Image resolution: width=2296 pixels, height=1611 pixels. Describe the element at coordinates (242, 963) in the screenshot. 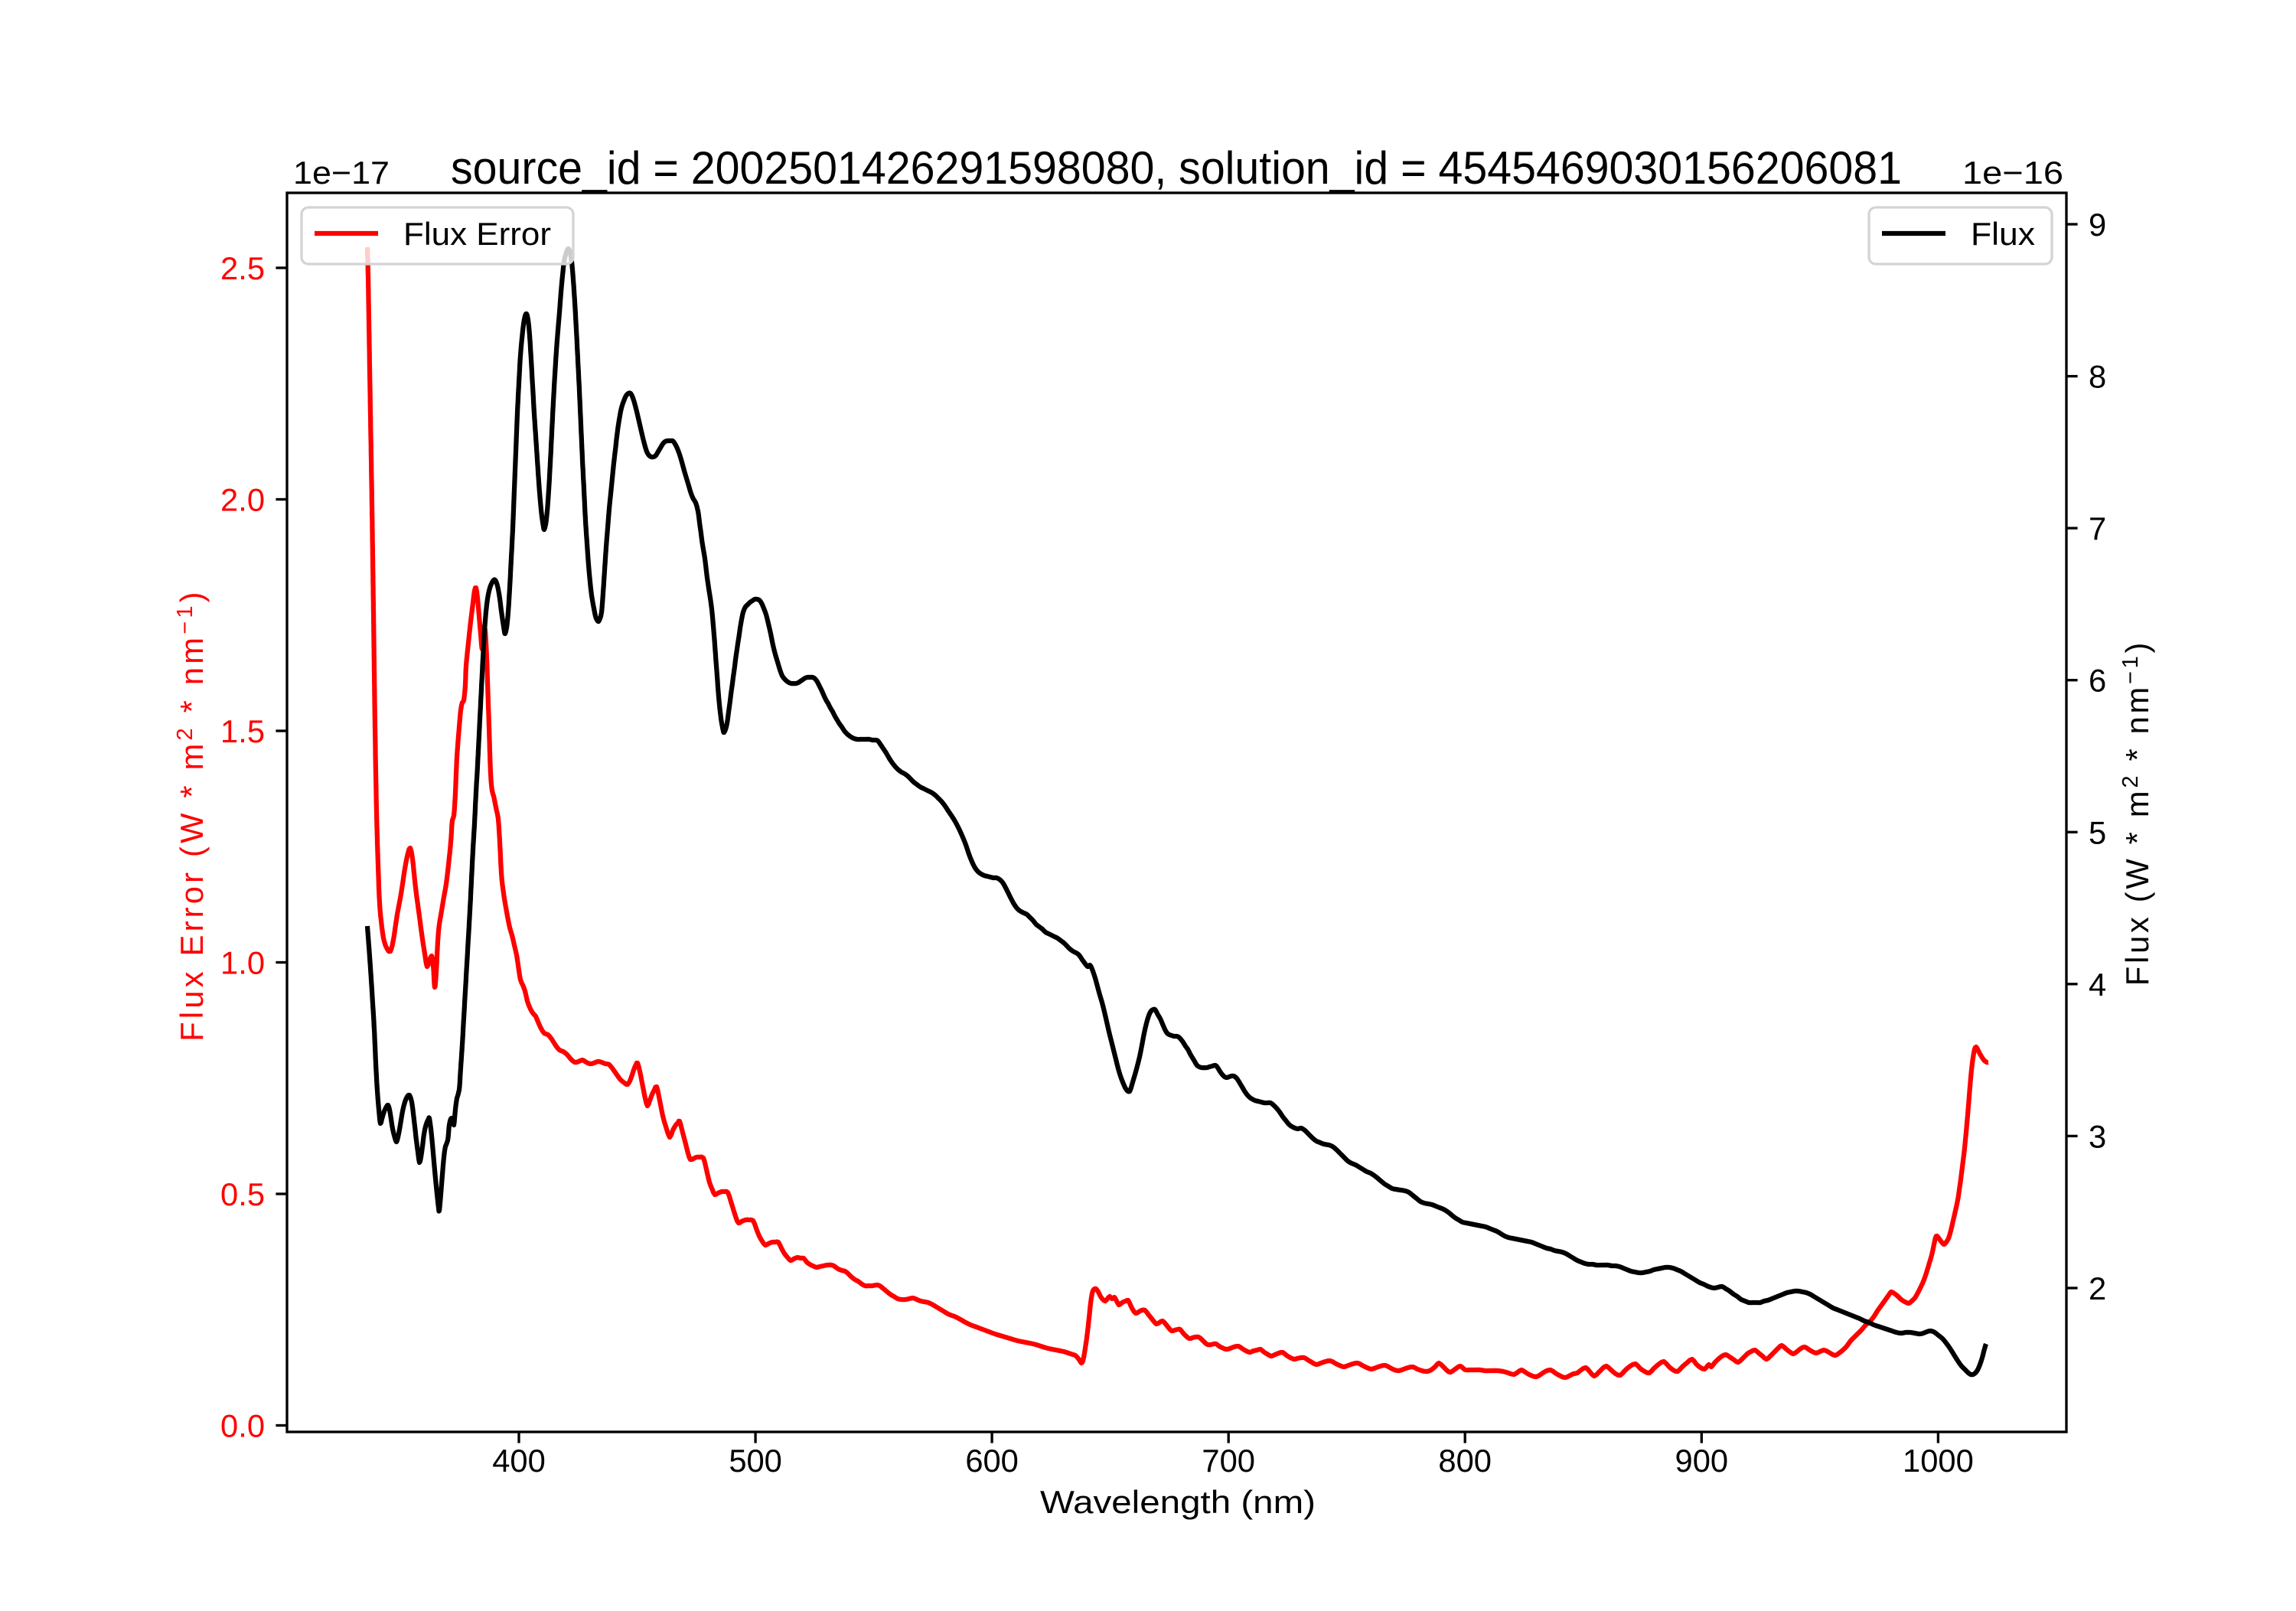

I see `svg-text: 1.0` at that location.